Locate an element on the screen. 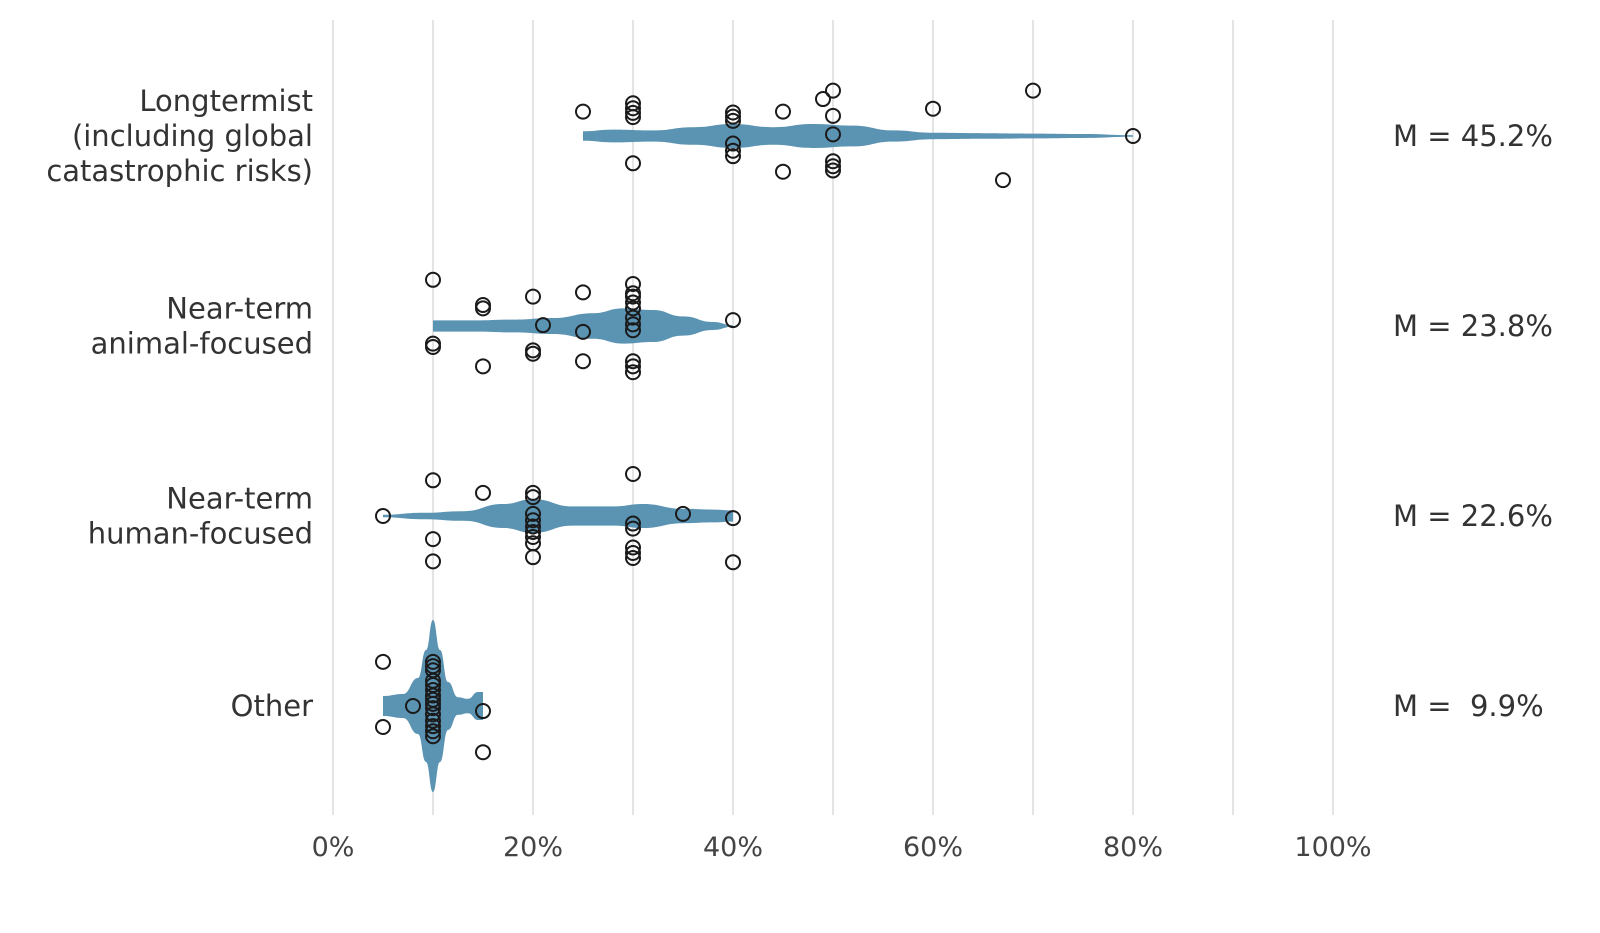 The height and width of the screenshot is (933, 1600). x-tick-label: 0% is located at coordinates (333, 847).